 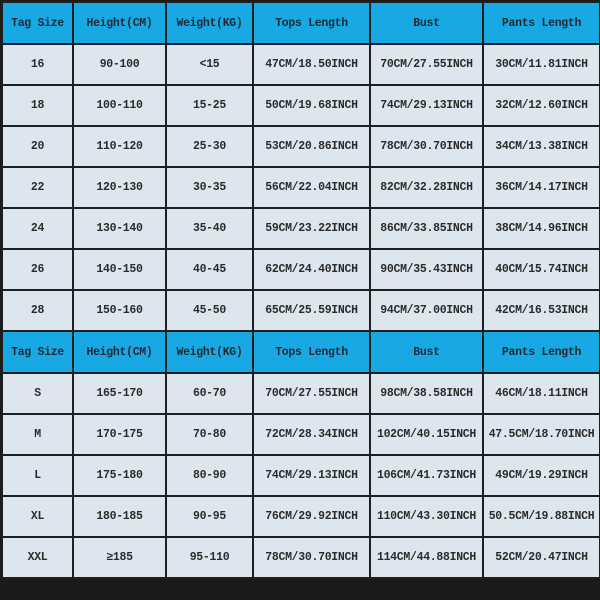 I want to click on cell-height: 100-110, so click(x=119, y=105).